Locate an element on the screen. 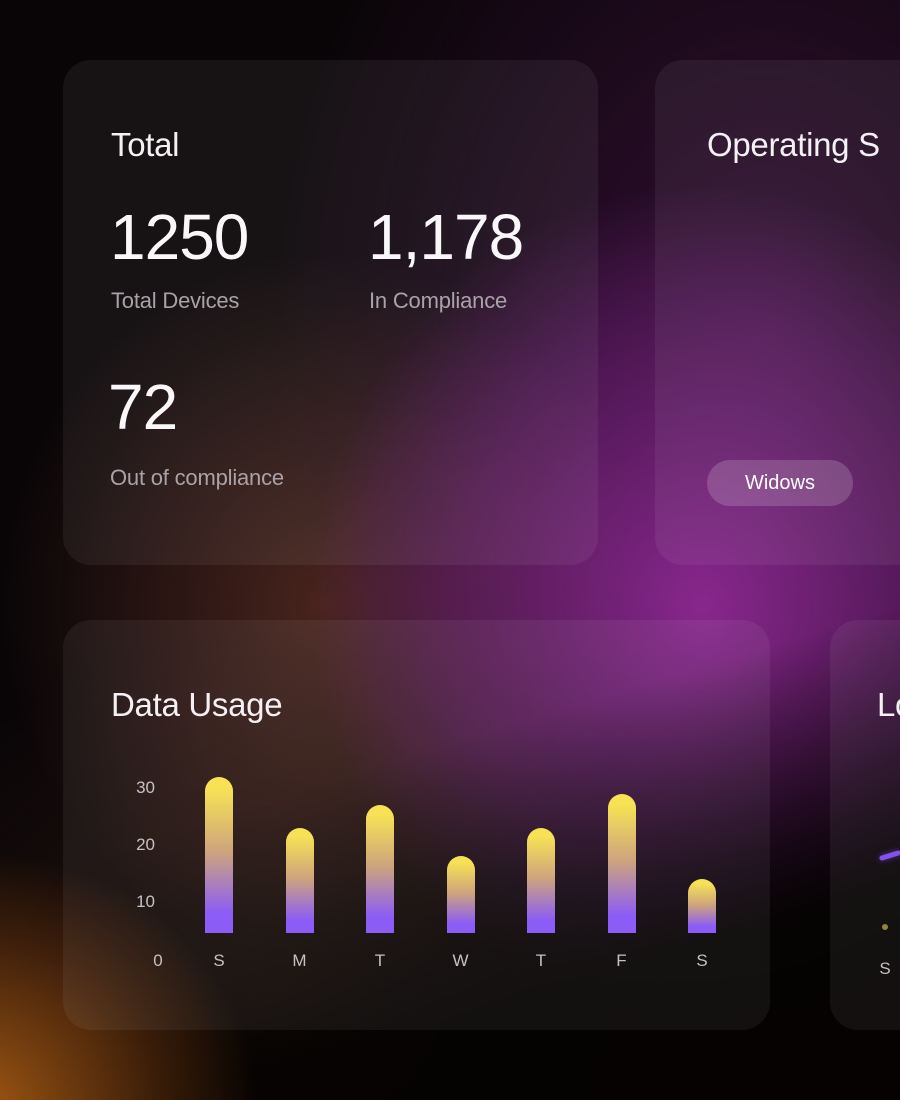 This screenshot has height=1100, width=900. total-devices-value: 1250 is located at coordinates (179, 237).